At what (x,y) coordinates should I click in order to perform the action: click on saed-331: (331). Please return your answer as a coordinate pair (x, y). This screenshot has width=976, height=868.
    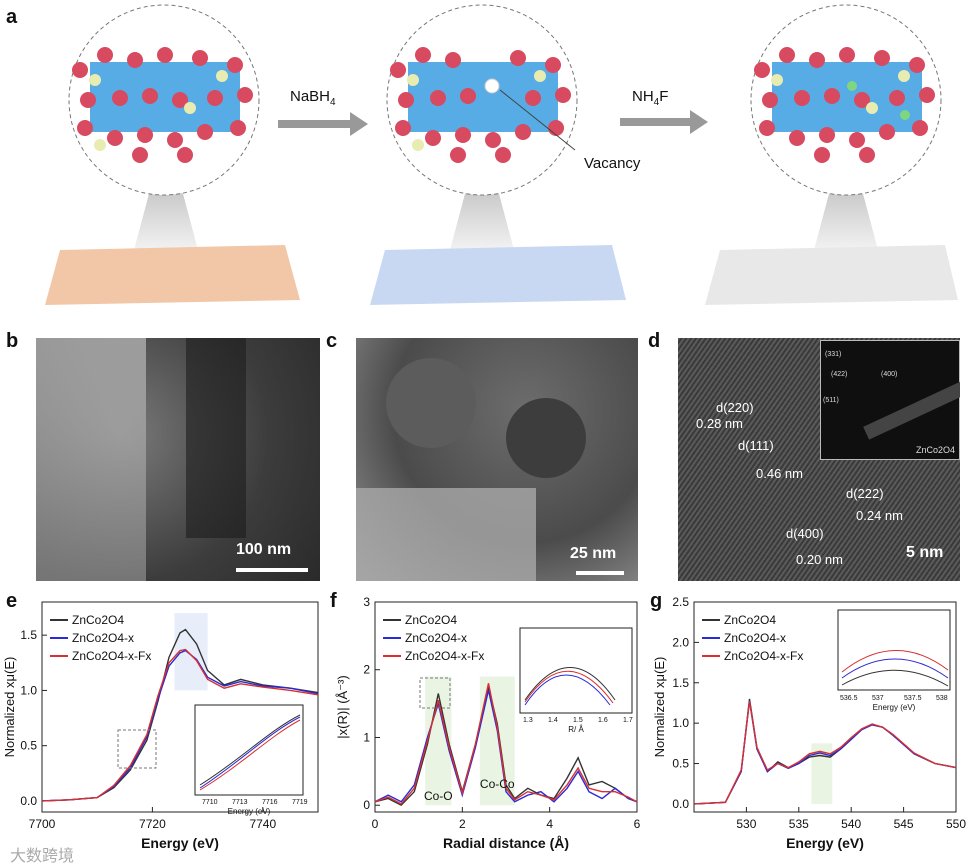
    Looking at the image, I should click on (833, 354).